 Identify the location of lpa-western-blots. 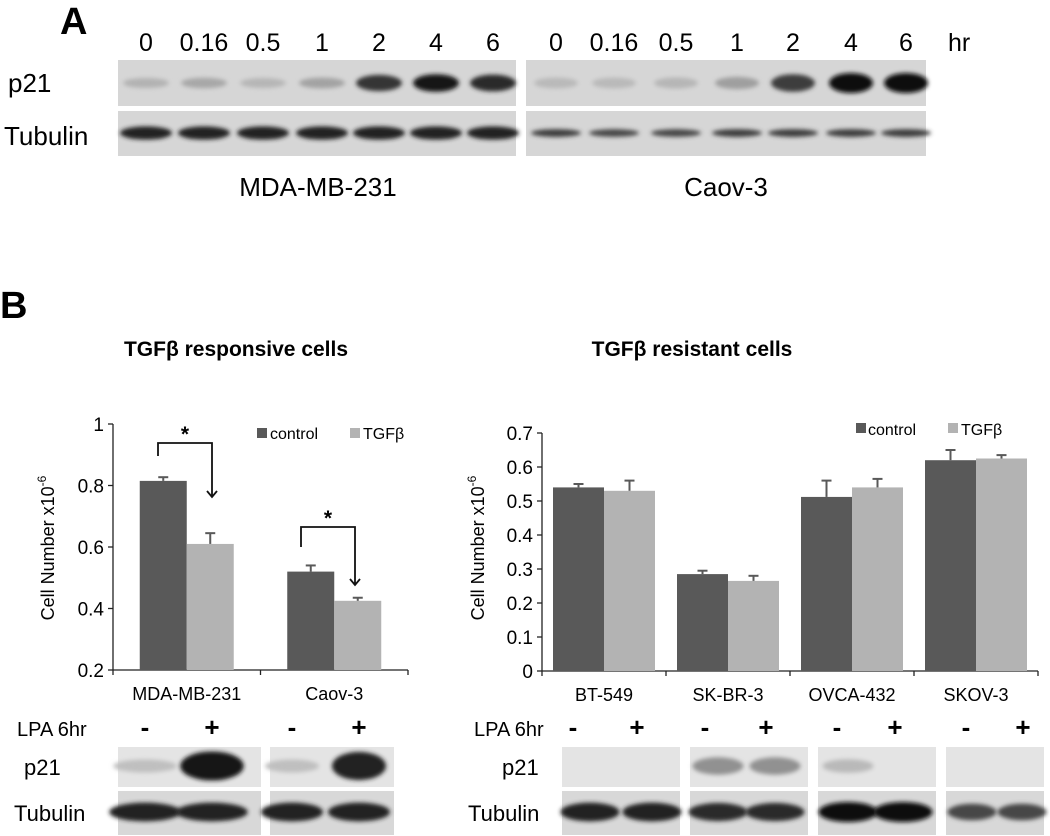
(578, 791).